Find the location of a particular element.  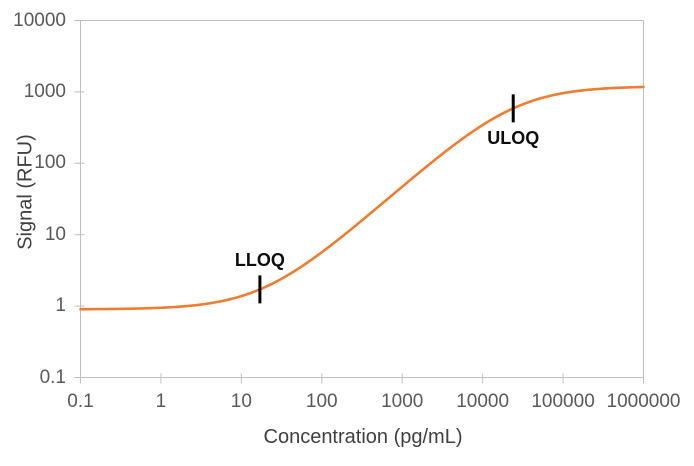

y-tick-label: 1 is located at coordinates (60, 306).